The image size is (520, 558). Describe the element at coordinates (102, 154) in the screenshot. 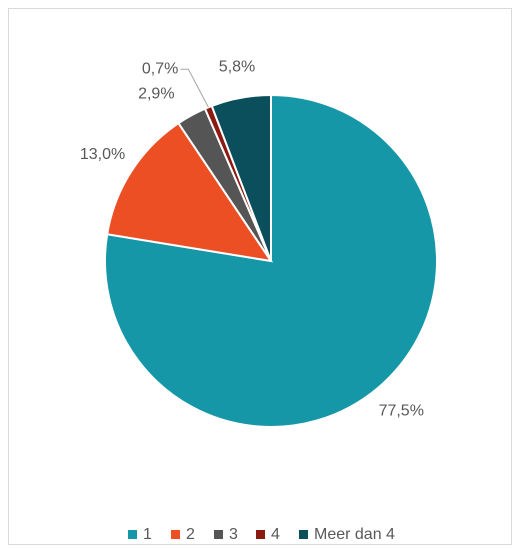

I see `data-label: 13,0%` at that location.